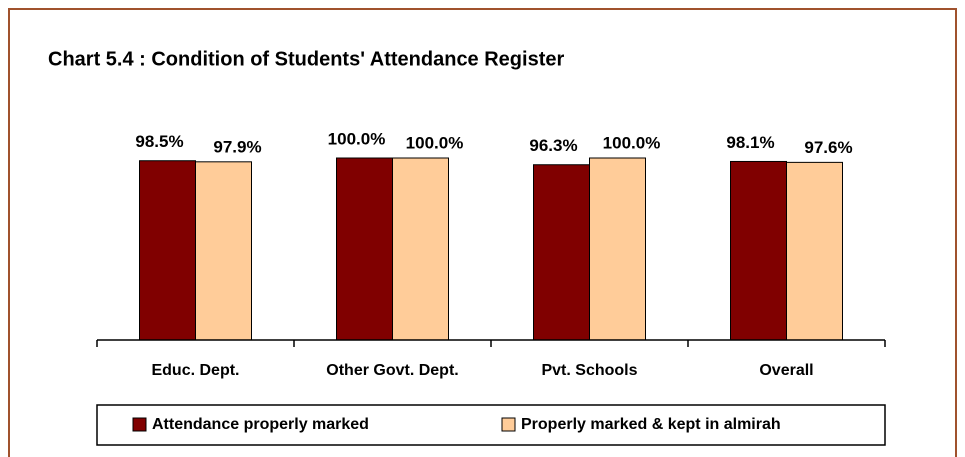 The height and width of the screenshot is (457, 965). I want to click on value-label: 98.5%, so click(159, 141).